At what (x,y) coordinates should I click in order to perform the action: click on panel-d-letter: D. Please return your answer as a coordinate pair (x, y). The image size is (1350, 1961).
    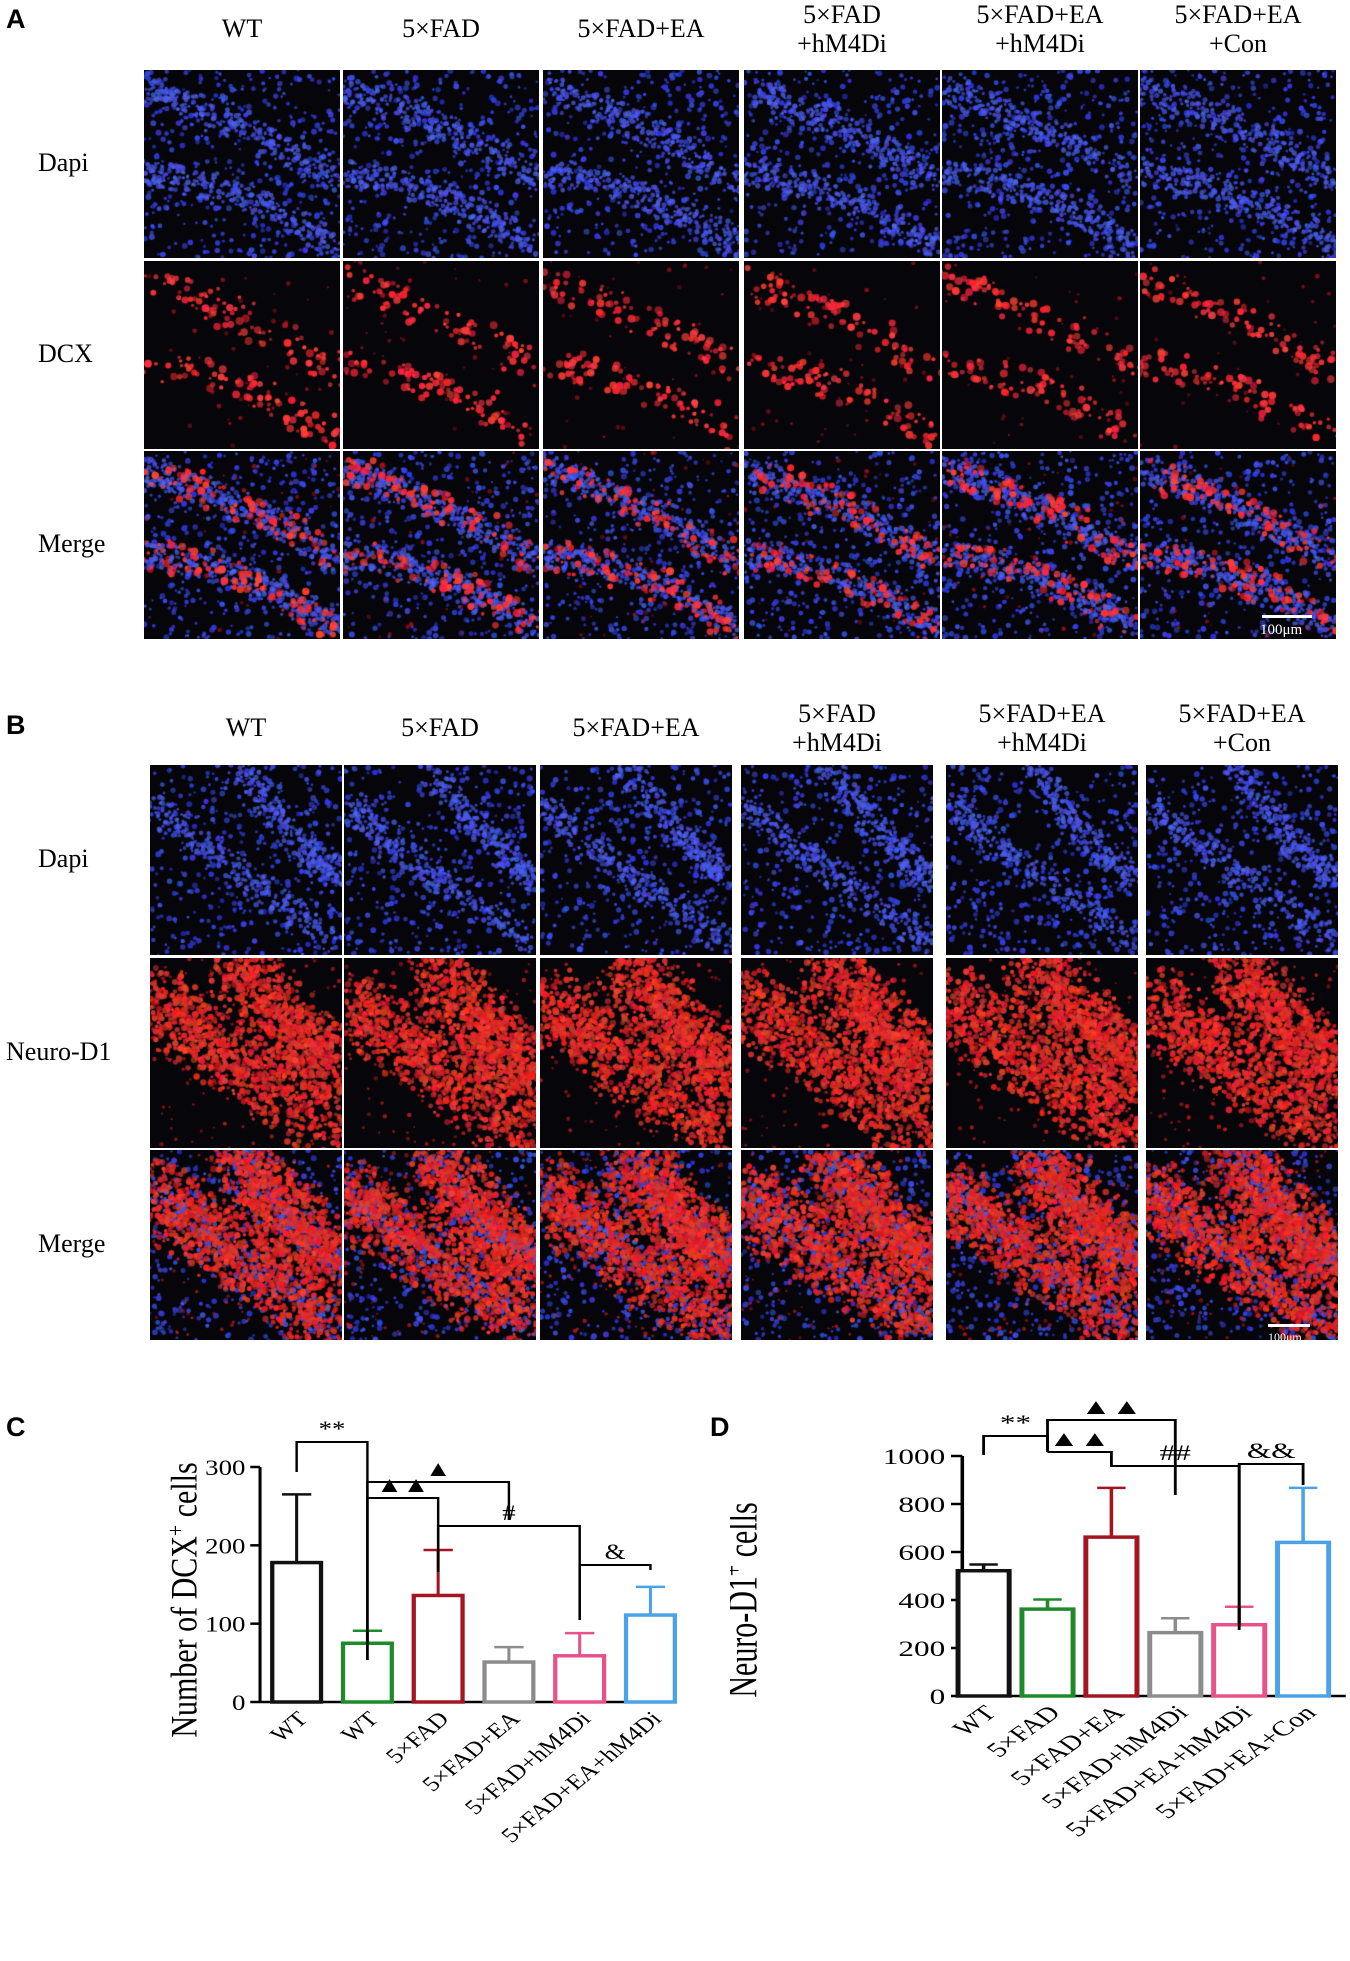
    Looking at the image, I should click on (720, 1427).